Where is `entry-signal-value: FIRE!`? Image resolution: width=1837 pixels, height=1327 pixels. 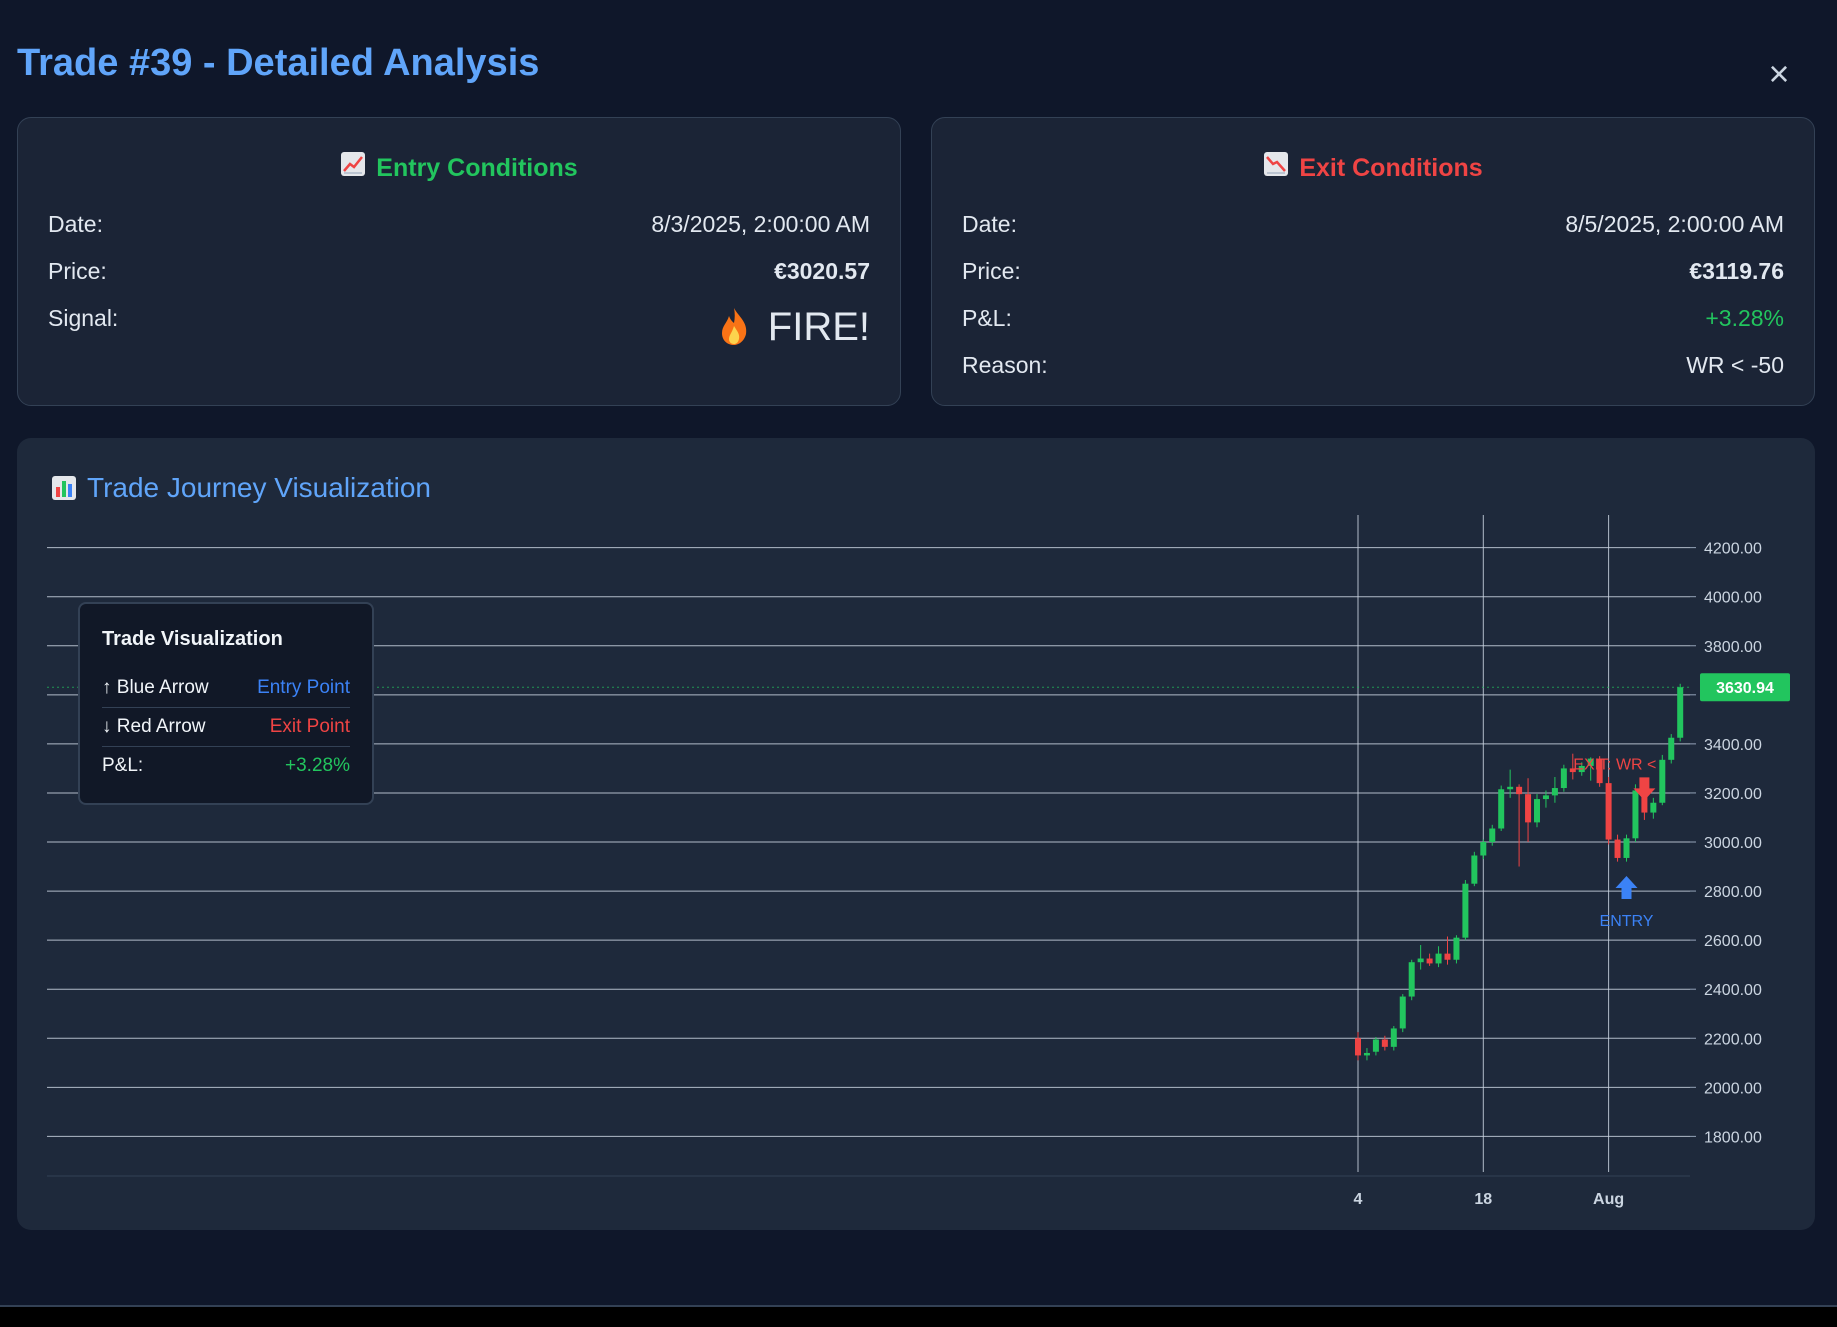
entry-signal-value: FIRE! is located at coordinates (794, 328).